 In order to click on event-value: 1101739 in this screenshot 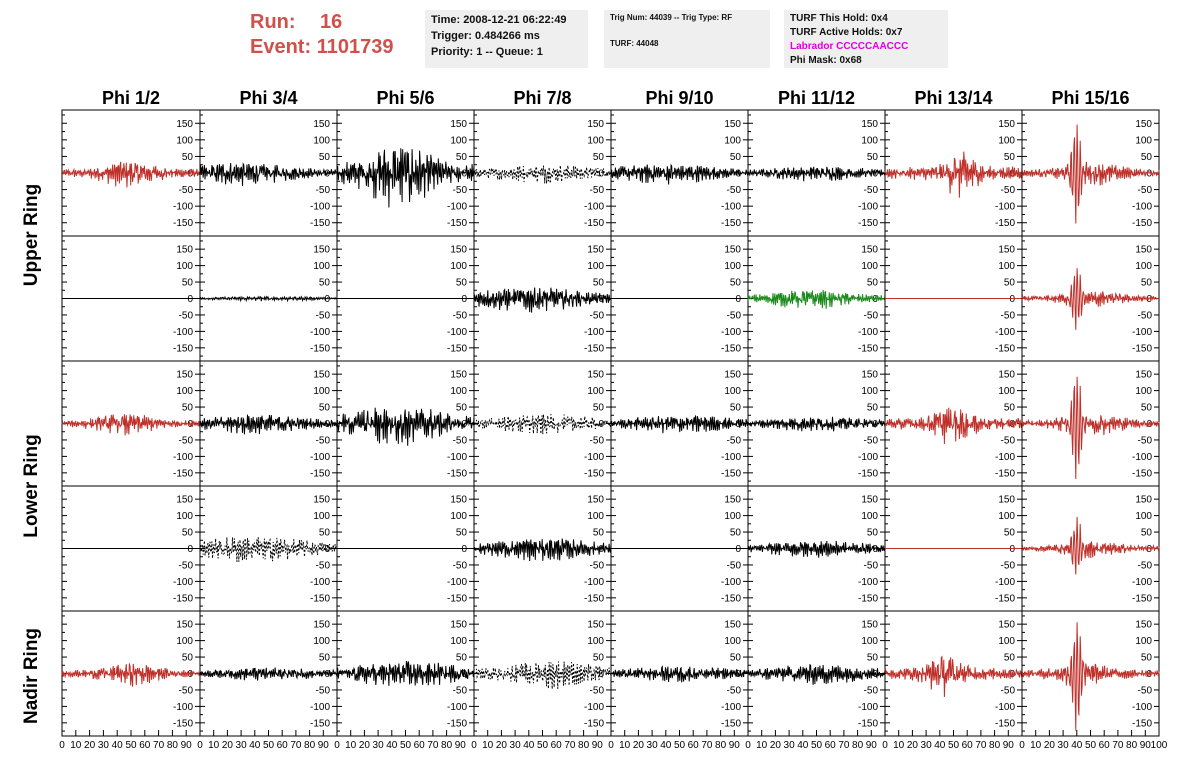, I will do `click(355, 47)`.